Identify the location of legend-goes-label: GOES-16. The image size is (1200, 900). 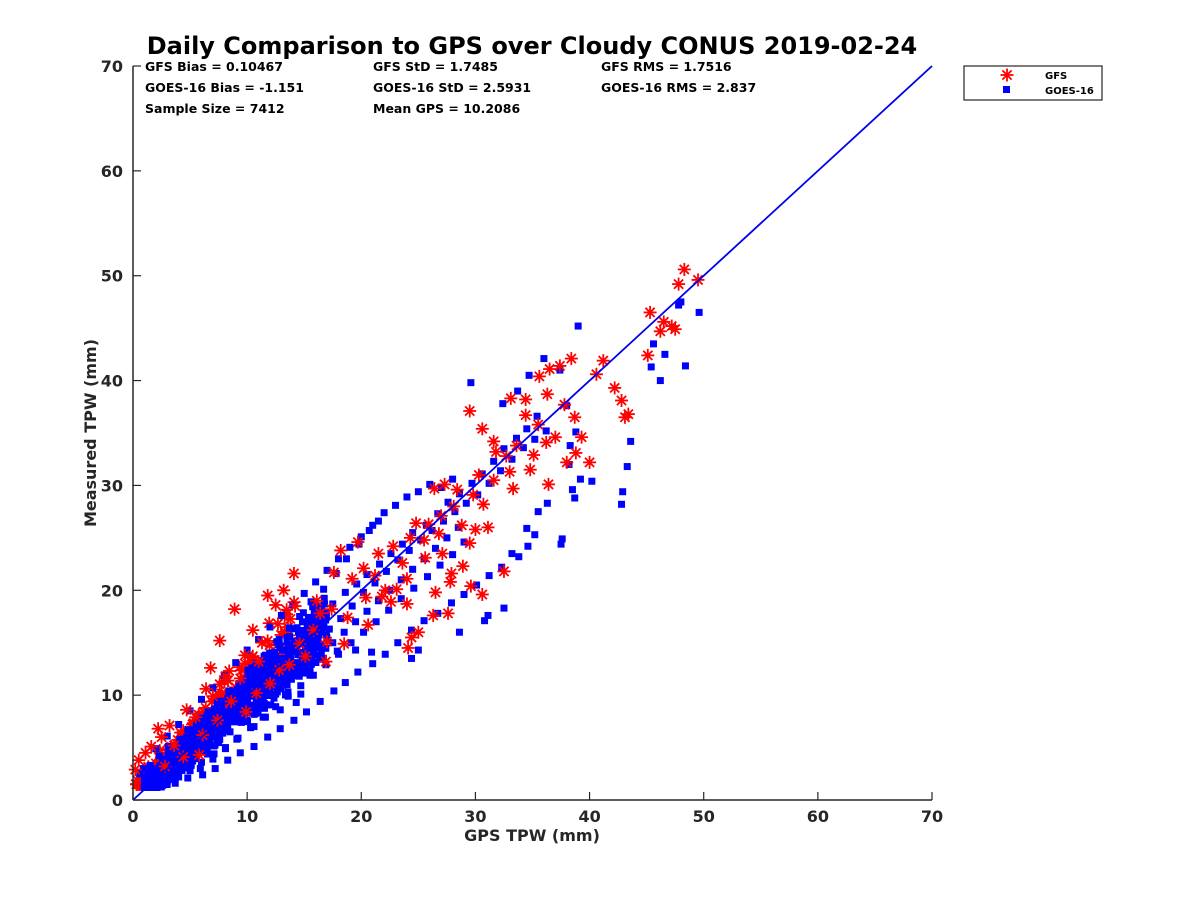
(1069, 91).